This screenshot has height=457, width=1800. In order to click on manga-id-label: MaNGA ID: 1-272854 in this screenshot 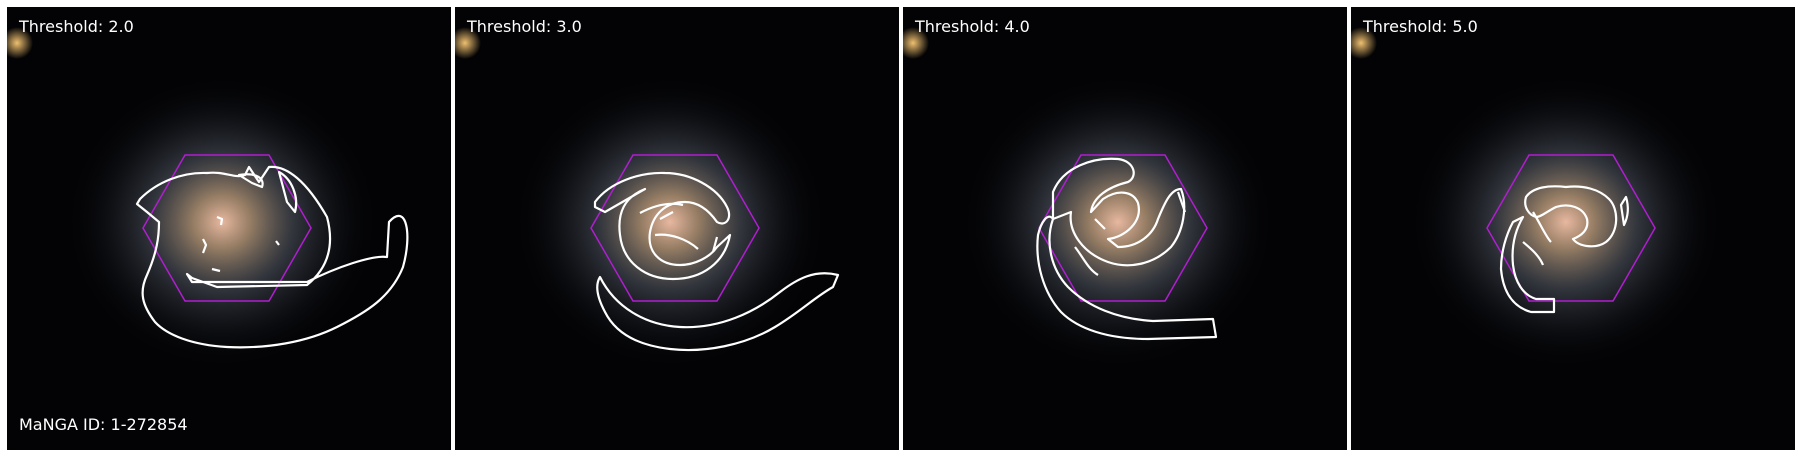, I will do `click(103, 424)`.